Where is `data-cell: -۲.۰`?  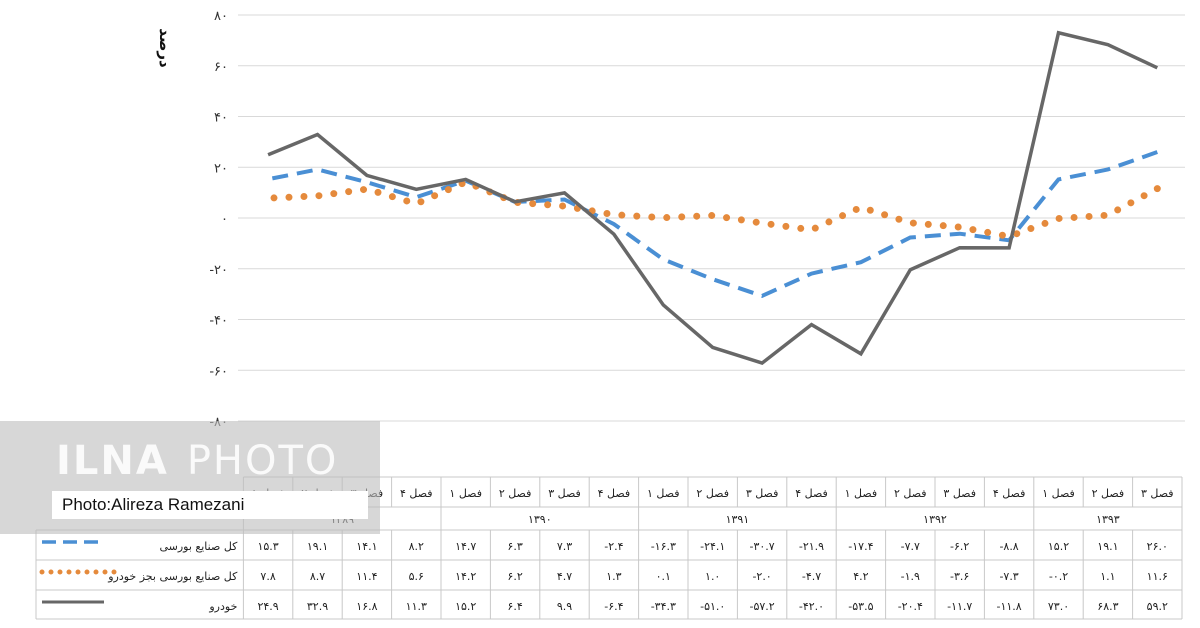
data-cell: -۲.۰ is located at coordinates (761, 576).